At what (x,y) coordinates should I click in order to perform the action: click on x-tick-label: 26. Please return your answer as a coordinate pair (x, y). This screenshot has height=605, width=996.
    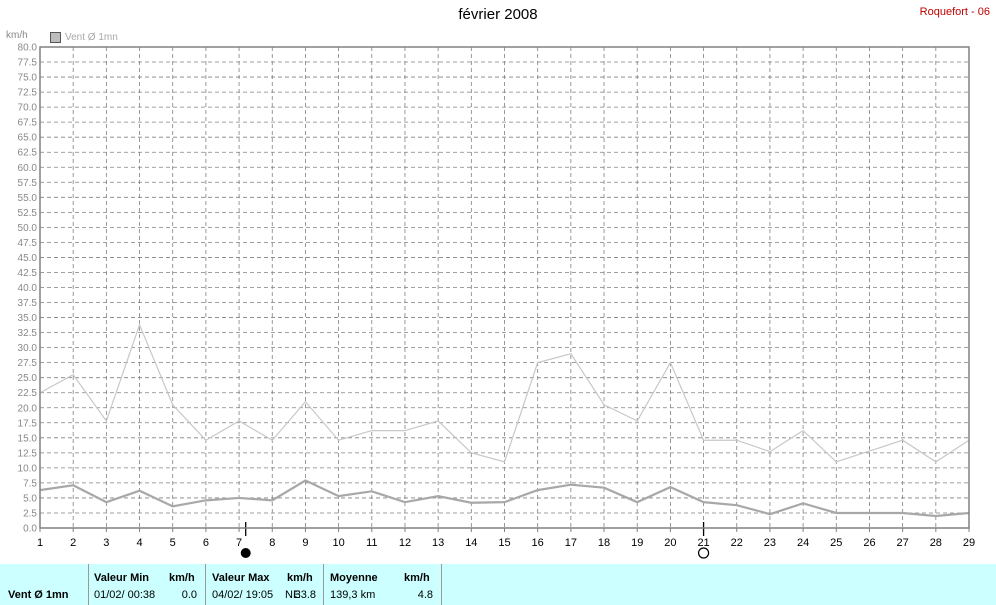
    Looking at the image, I should click on (869, 543).